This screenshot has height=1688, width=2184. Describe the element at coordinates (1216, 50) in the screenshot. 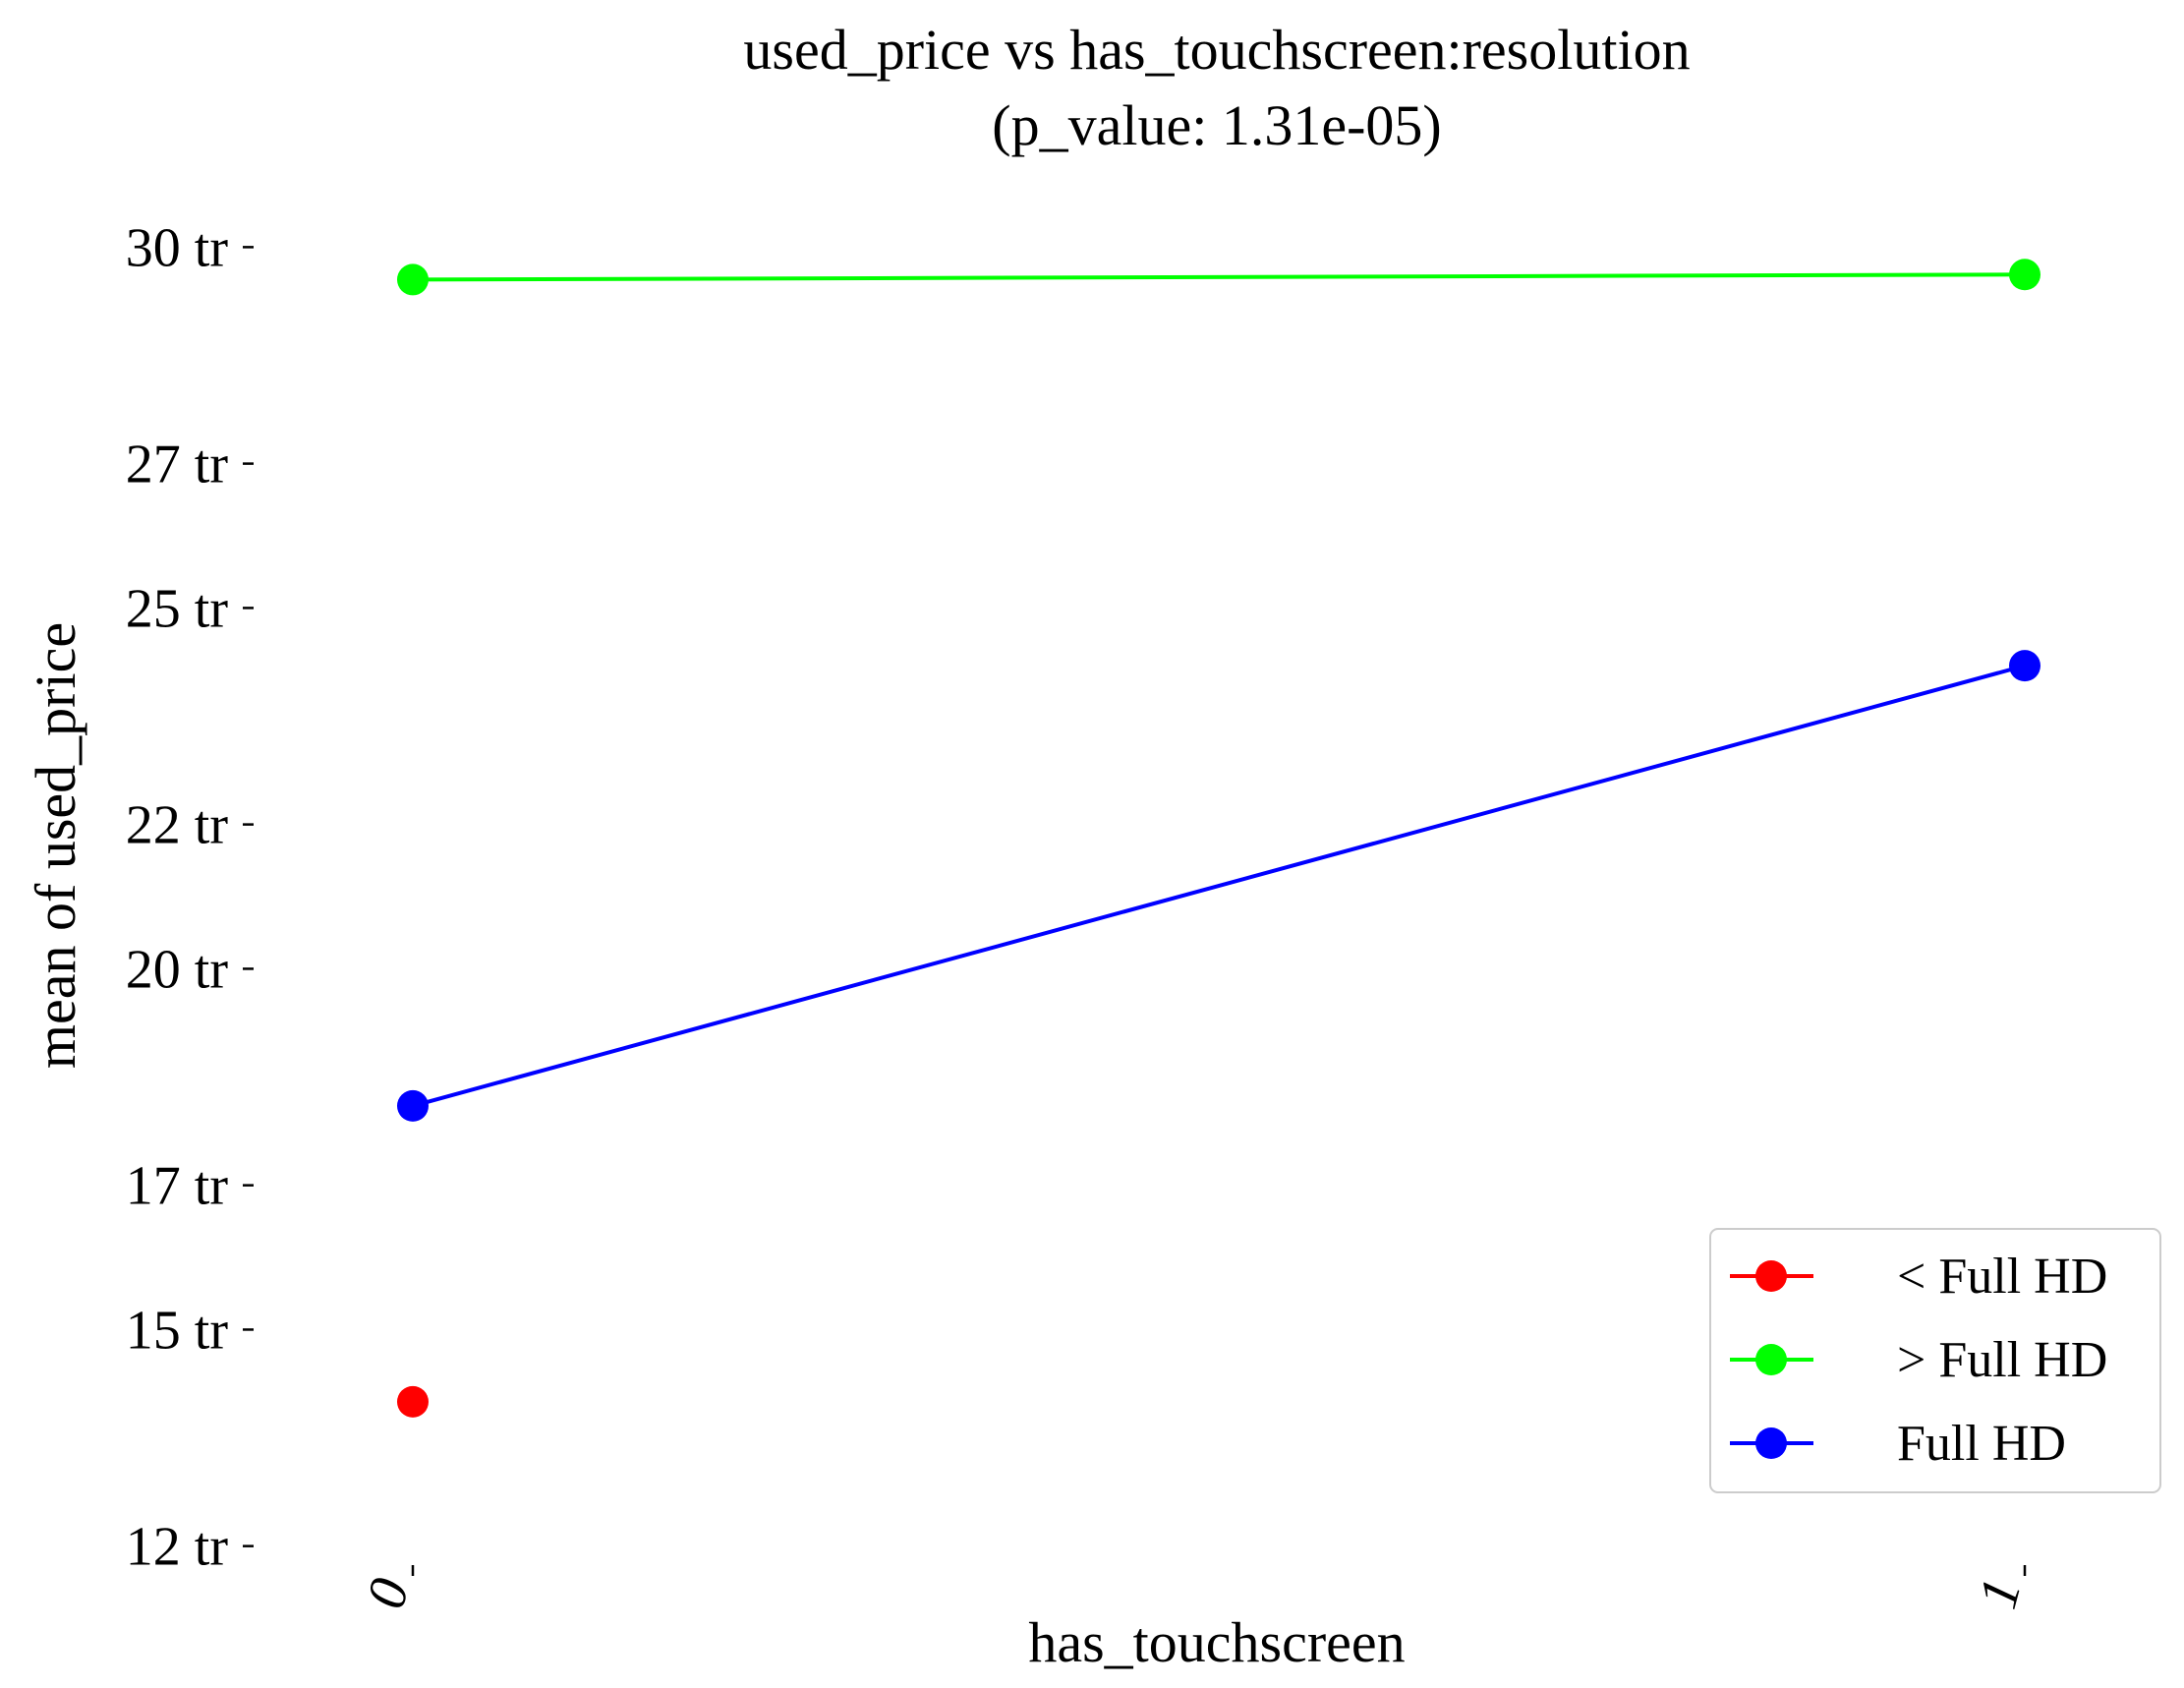

I see `chart-title: used_price vs has_touchscreen:resolution` at that location.